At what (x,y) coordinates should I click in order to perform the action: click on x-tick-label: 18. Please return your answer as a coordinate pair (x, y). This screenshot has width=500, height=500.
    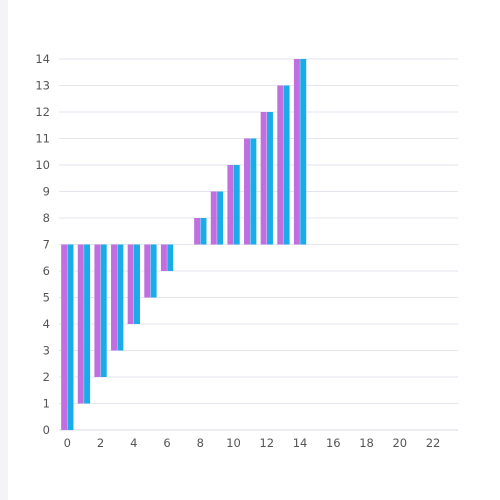
    Looking at the image, I should click on (366, 443).